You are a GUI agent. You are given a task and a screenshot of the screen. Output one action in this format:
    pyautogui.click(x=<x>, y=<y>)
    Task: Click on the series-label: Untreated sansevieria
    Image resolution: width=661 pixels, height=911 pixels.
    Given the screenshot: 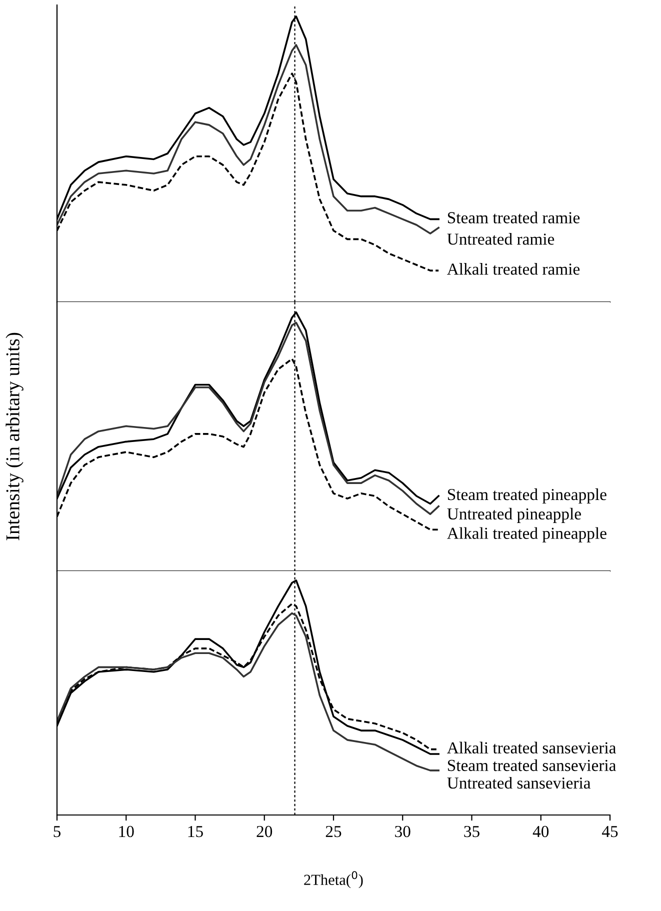 What is the action you would take?
    pyautogui.click(x=519, y=782)
    